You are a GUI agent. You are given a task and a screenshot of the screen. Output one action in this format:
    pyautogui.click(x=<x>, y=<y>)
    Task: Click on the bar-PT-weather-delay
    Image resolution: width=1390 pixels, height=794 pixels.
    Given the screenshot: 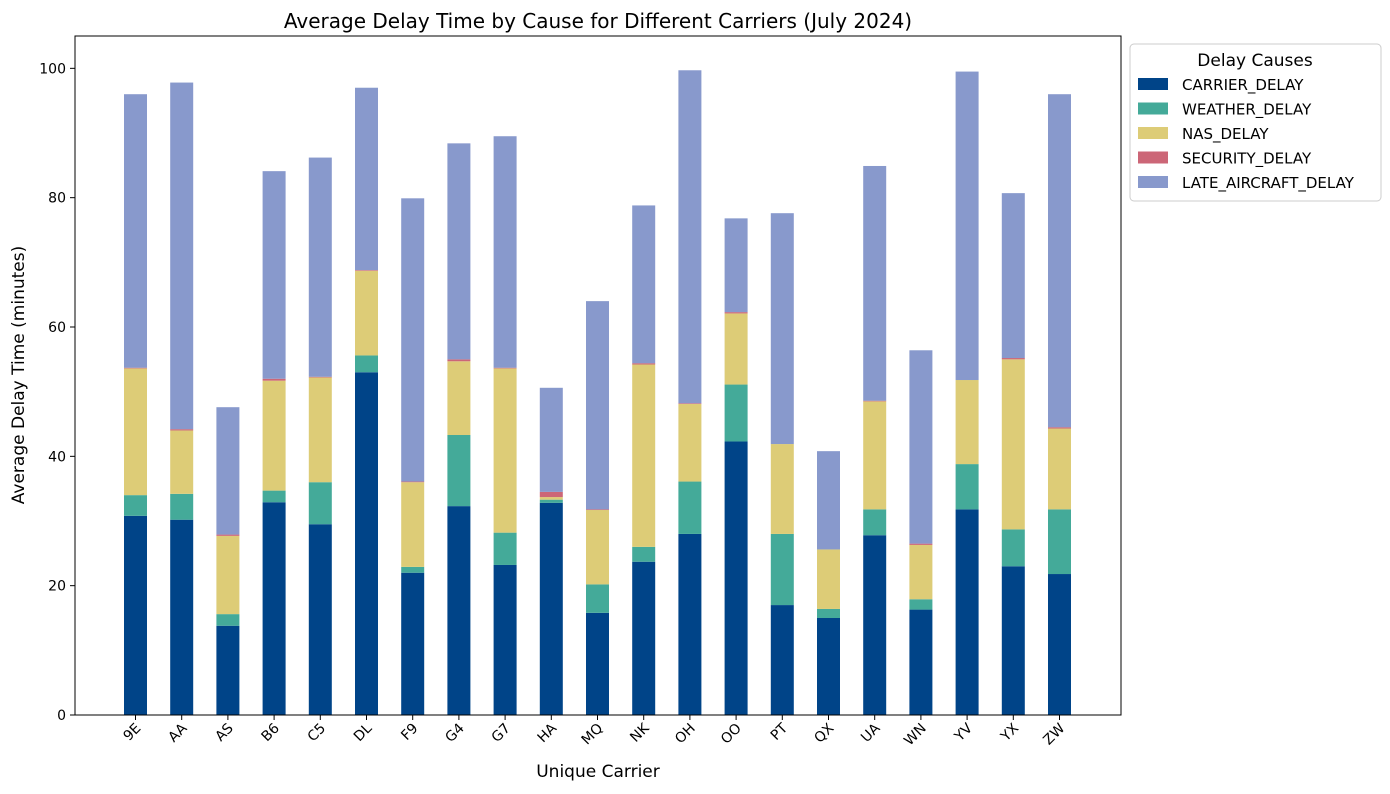 What is the action you would take?
    pyautogui.click(x=782, y=569)
    